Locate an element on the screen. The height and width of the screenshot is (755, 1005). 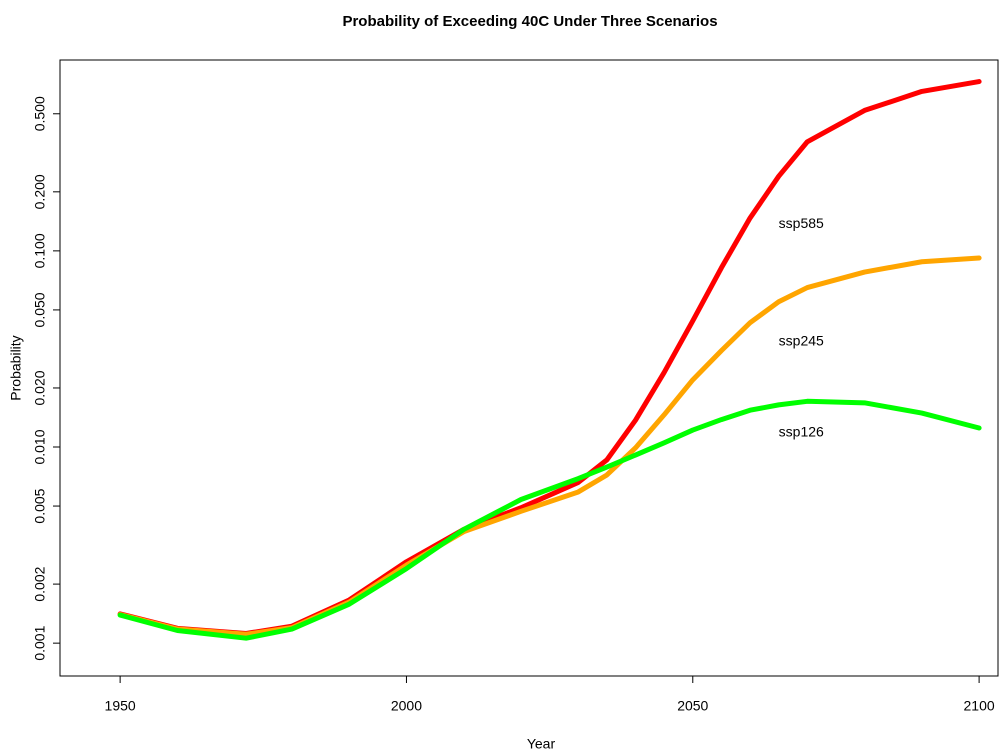
annotation: ssp585 is located at coordinates (801, 223).